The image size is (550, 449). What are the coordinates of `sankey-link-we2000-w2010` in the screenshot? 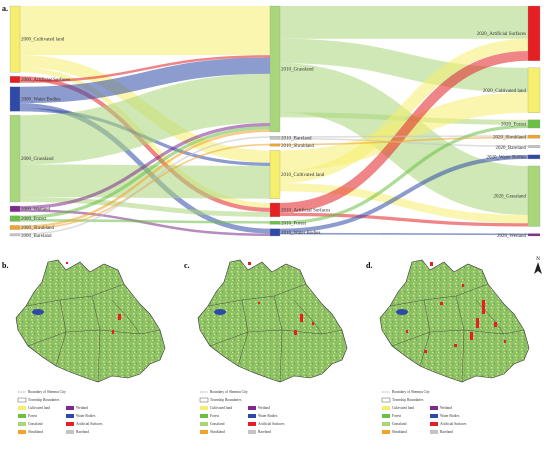 It's located at (145, 222).